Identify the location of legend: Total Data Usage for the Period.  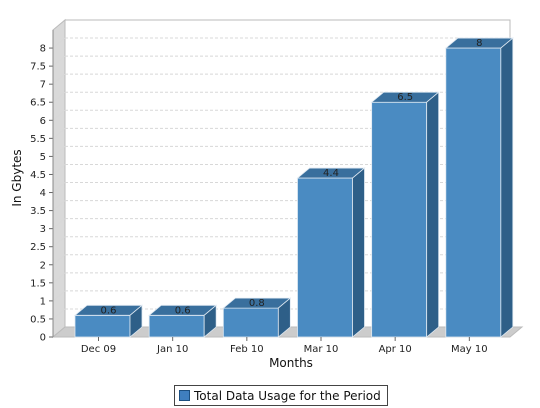
(281, 395).